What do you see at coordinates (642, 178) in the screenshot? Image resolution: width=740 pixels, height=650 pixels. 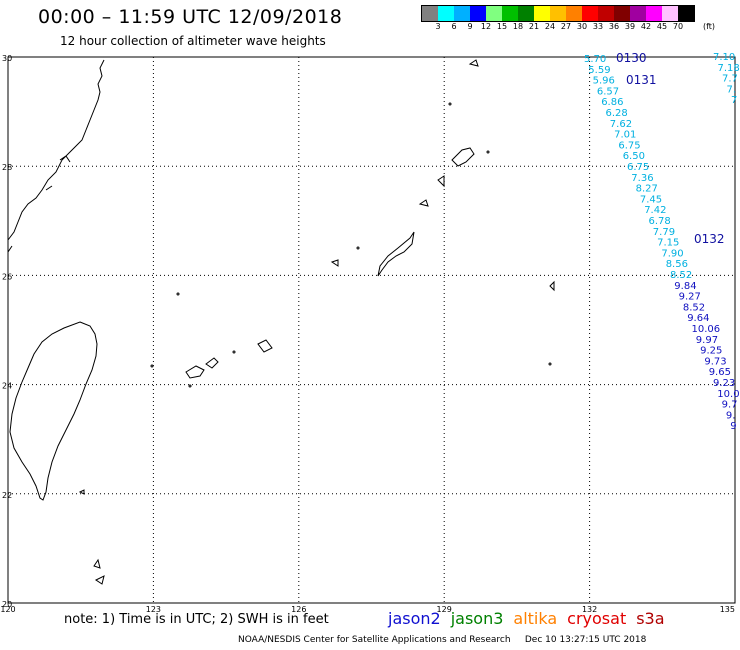 I see `wave-height-observation: 7.36` at bounding box center [642, 178].